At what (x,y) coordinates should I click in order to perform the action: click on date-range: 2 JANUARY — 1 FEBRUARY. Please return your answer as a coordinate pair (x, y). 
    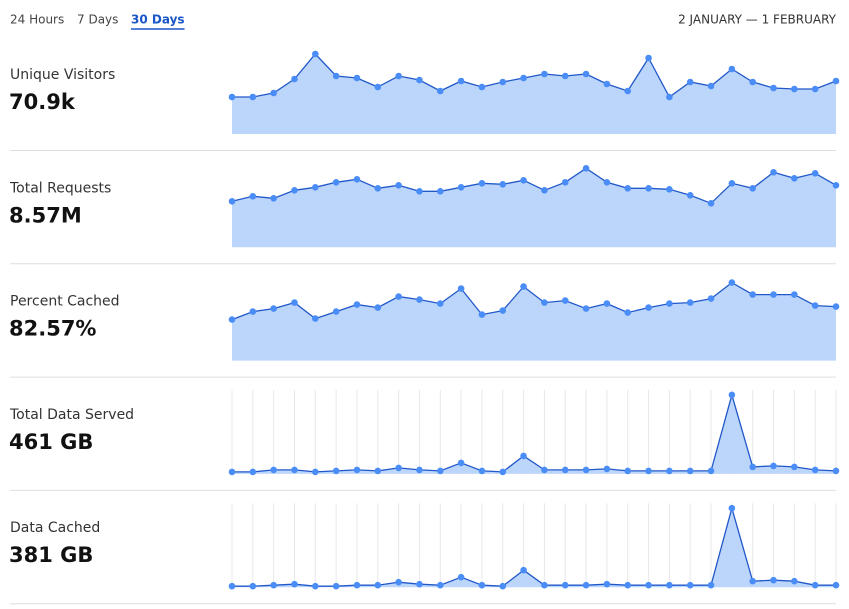
    Looking at the image, I should click on (757, 20).